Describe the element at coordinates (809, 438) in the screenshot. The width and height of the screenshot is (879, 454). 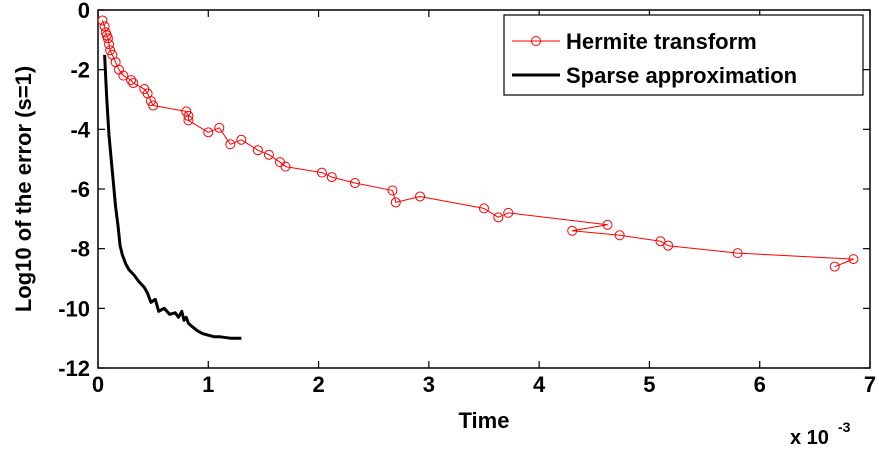
I see `x-multiplier-label: x 10` at that location.